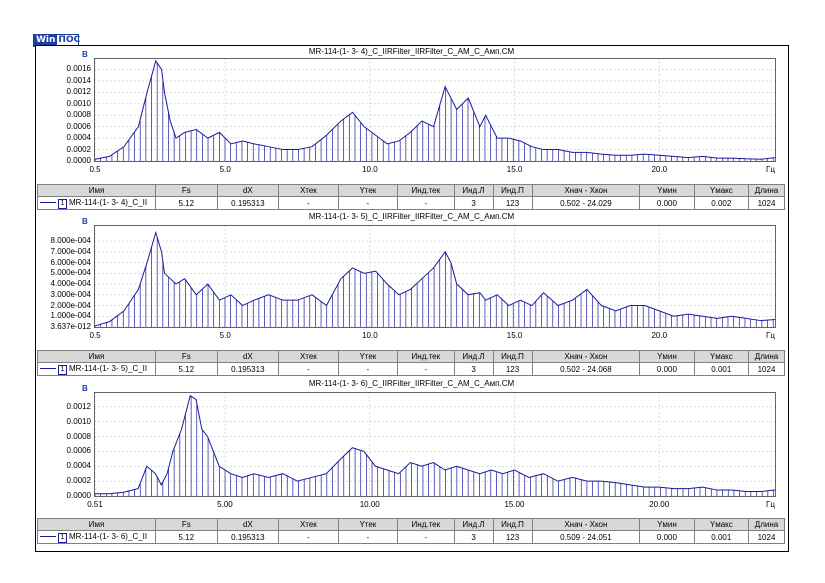  I want to click on y-tick-label: 0.0012, so click(78, 92).